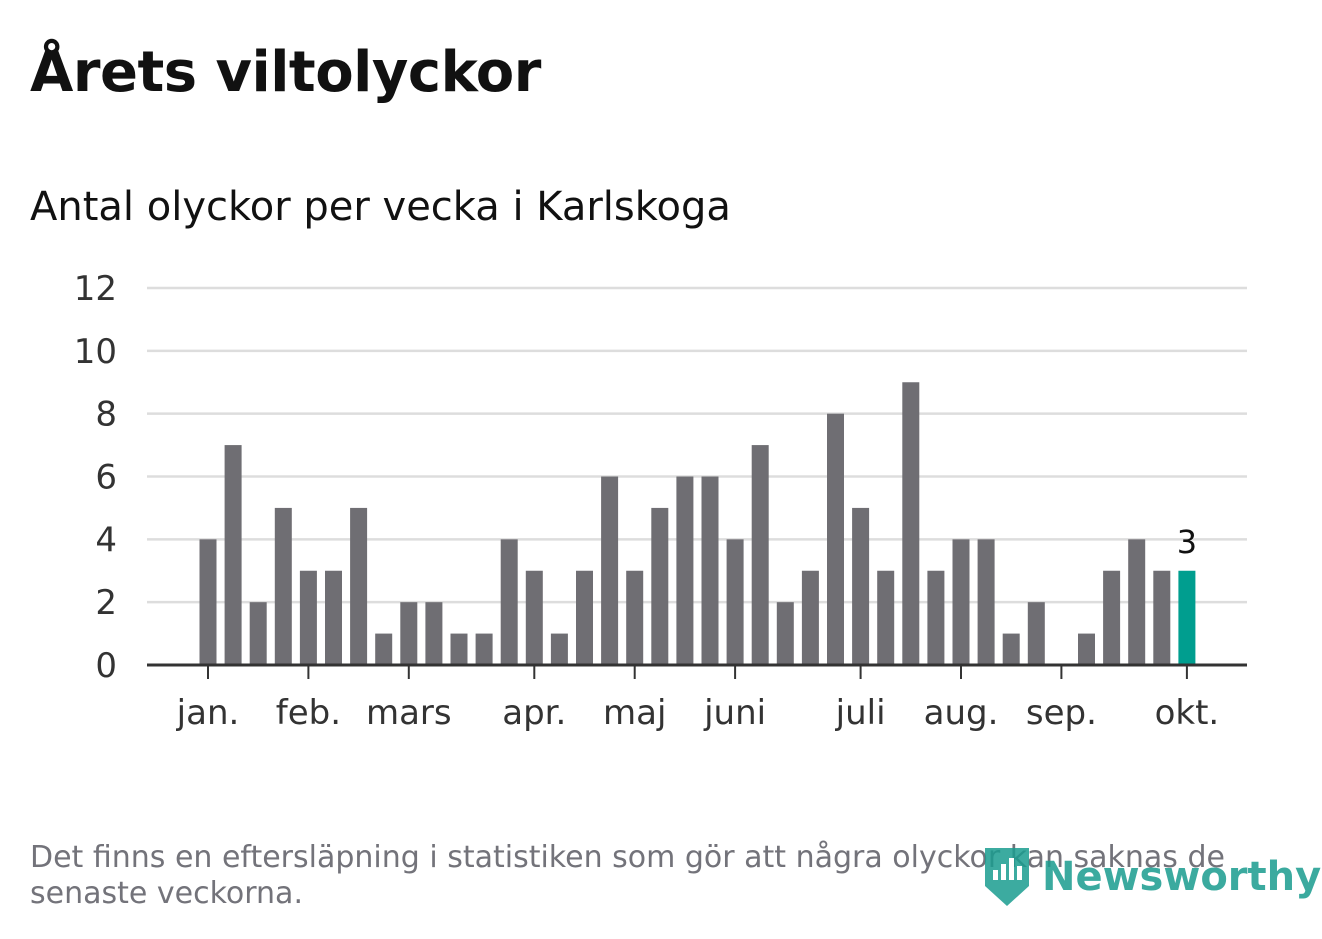 The image size is (1322, 939). I want to click on brand-name: Newsworthy, so click(1182, 877).